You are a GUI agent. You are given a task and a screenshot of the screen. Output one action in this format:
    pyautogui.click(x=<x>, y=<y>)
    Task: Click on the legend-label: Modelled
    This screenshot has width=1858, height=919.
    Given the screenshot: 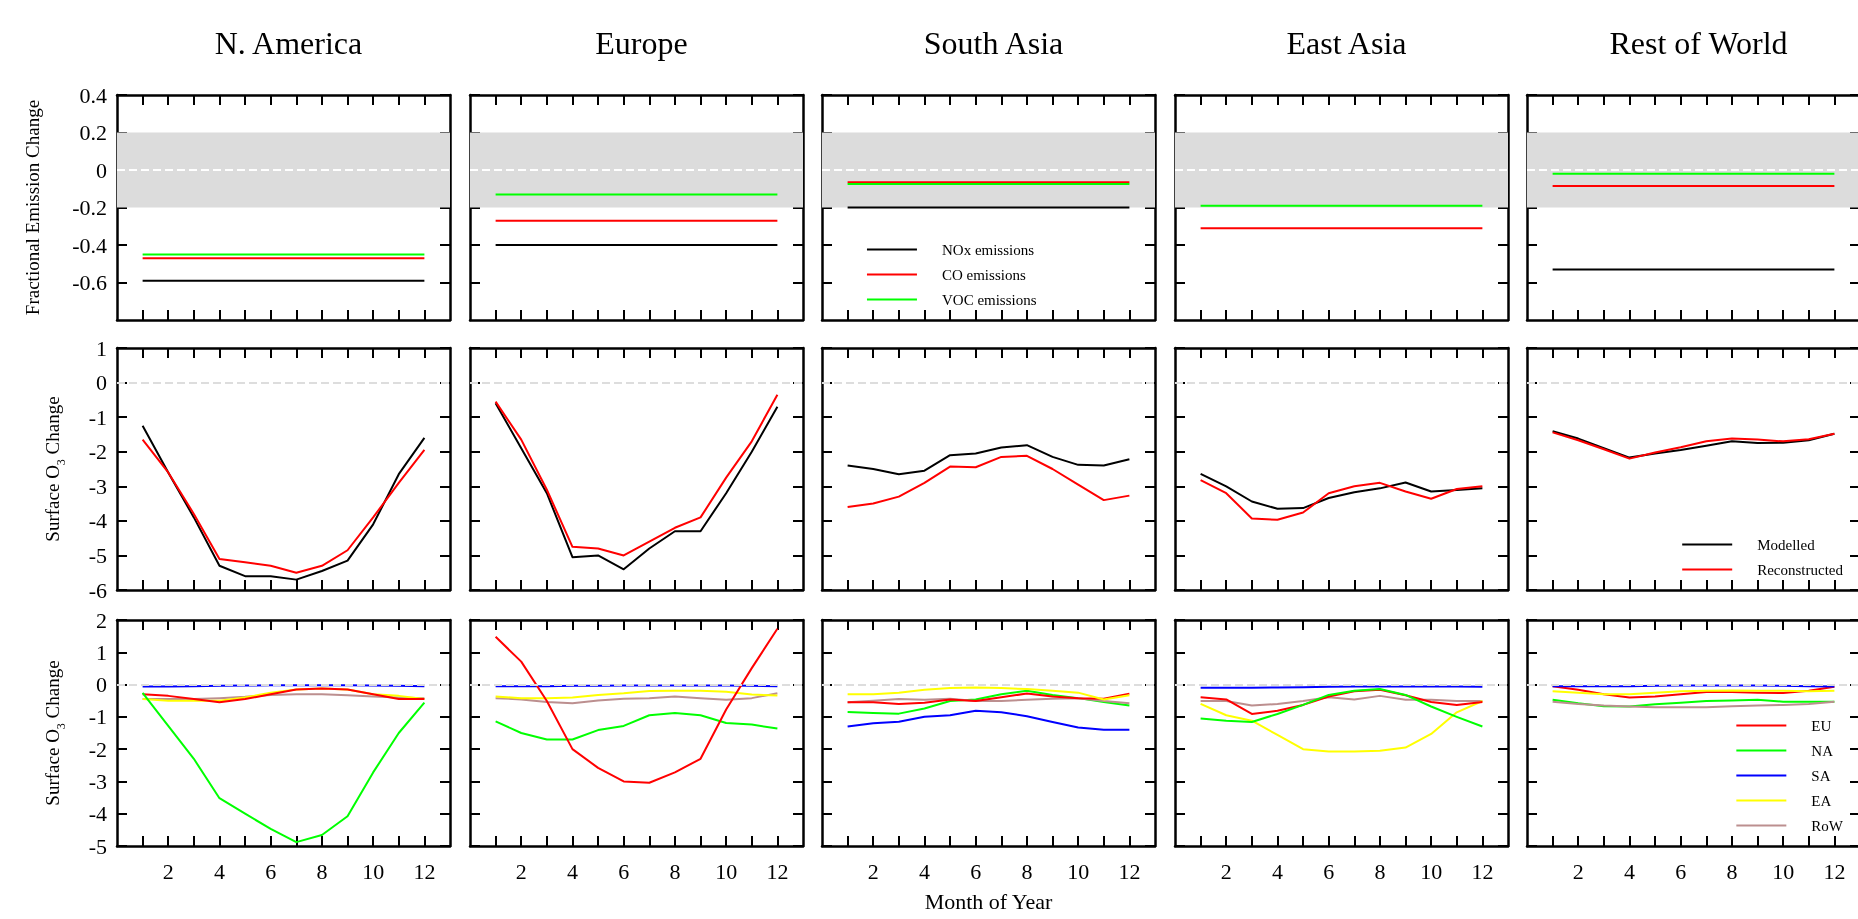 What is the action you would take?
    pyautogui.click(x=1786, y=544)
    